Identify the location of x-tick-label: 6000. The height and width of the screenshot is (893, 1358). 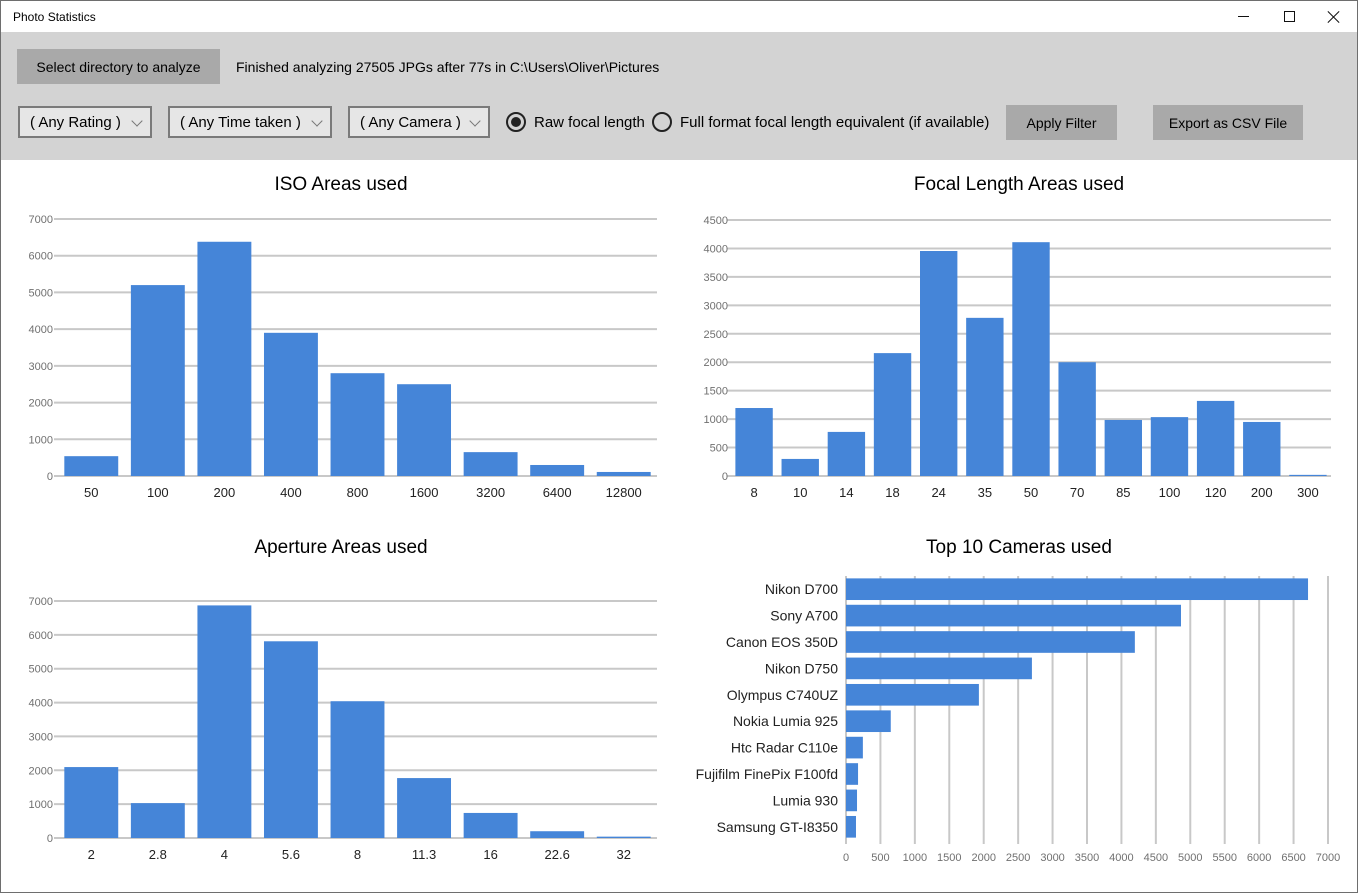
(1259, 858).